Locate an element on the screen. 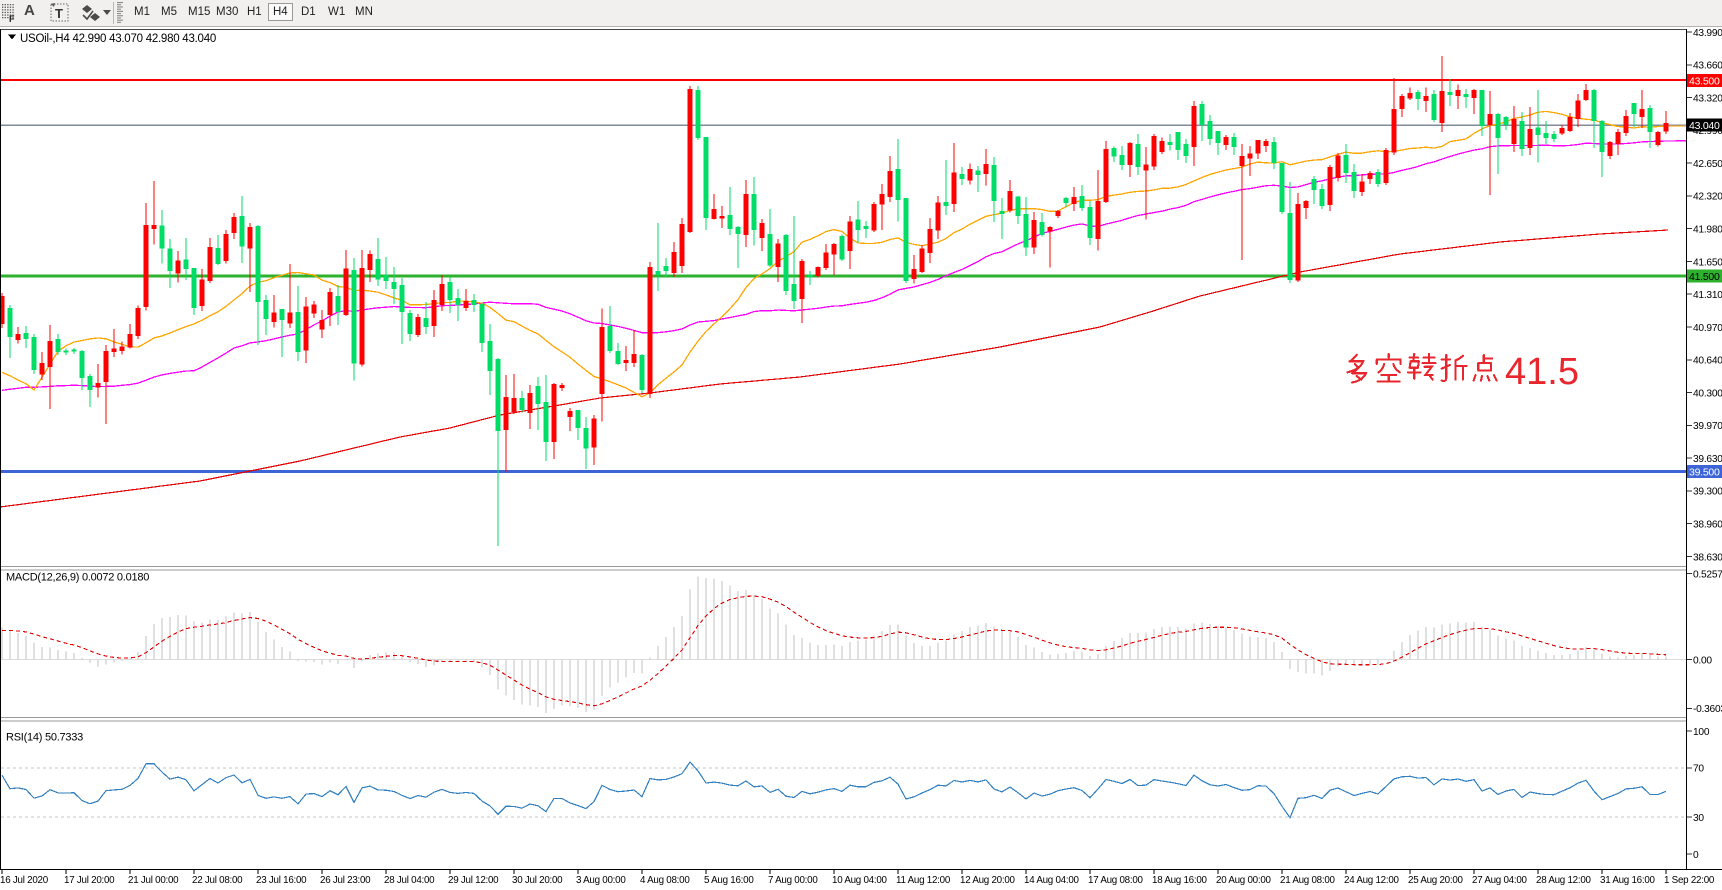 This screenshot has width=1722, height=890. svg-text: 17 Jul 20:00 is located at coordinates (89, 880).